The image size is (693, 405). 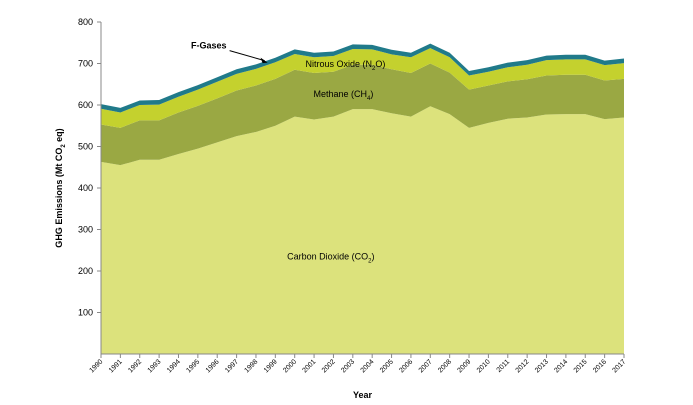 What do you see at coordinates (85, 147) in the screenshot?
I see `y-tick-label: 500` at bounding box center [85, 147].